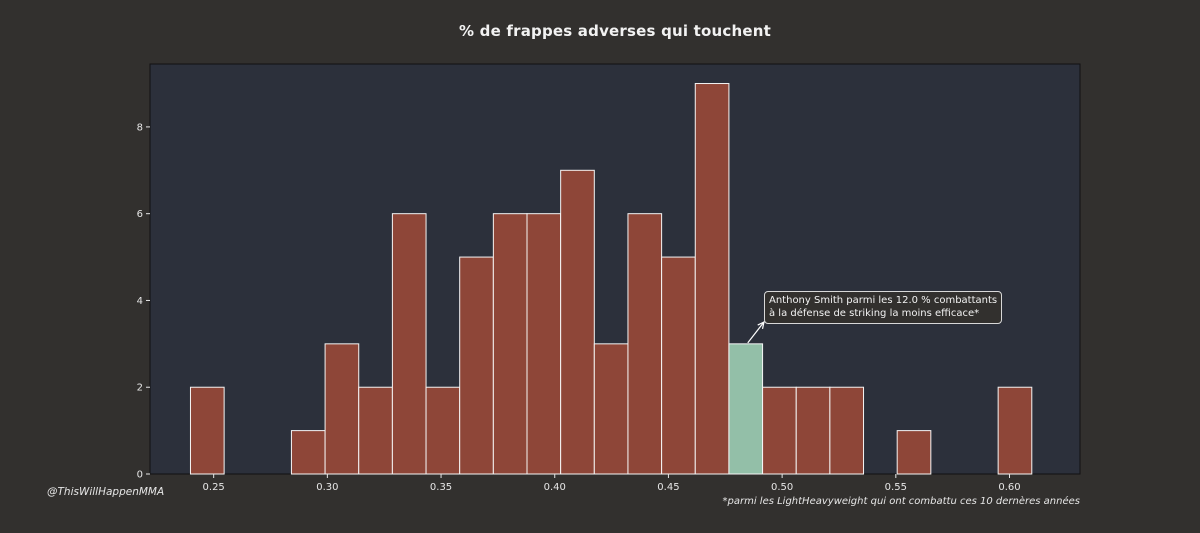  Describe the element at coordinates (441, 487) in the screenshot. I see `x-tick-label: 0.35` at that location.